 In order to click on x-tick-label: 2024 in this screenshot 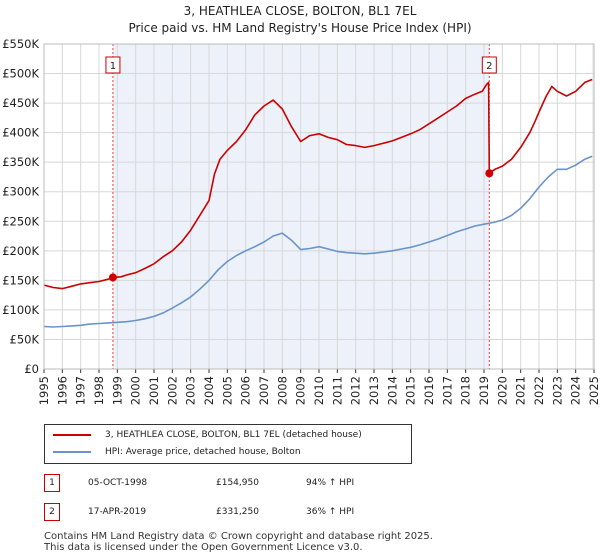, I will do `click(576, 390)`.